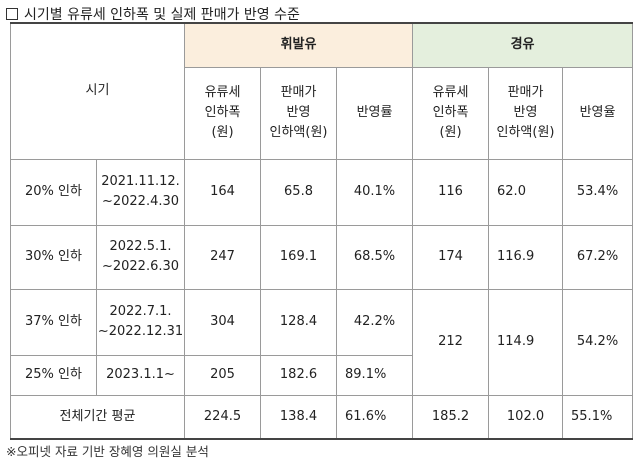 The height and width of the screenshot is (464, 640). I want to click on gasoline-sale-cell: 65.8, so click(299, 192).